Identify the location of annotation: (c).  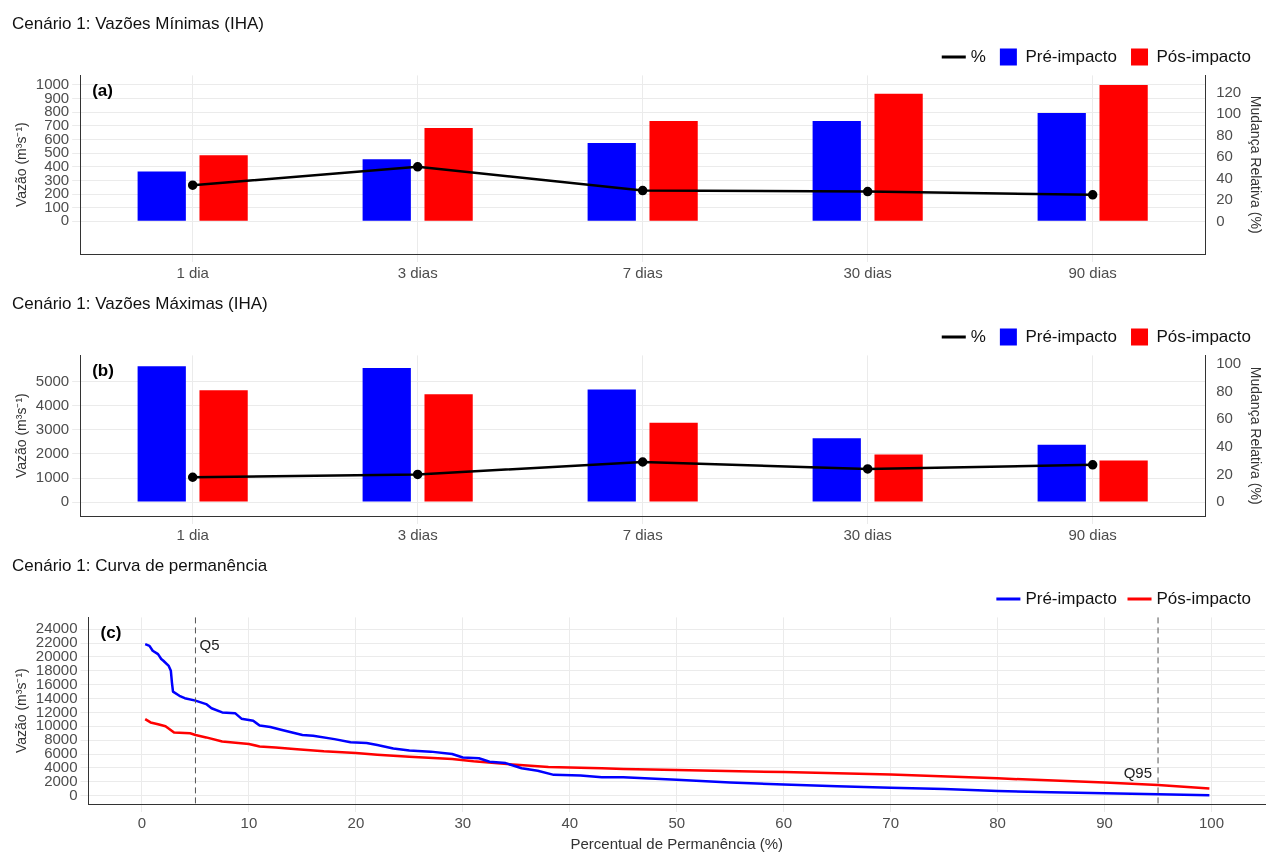
(111, 633).